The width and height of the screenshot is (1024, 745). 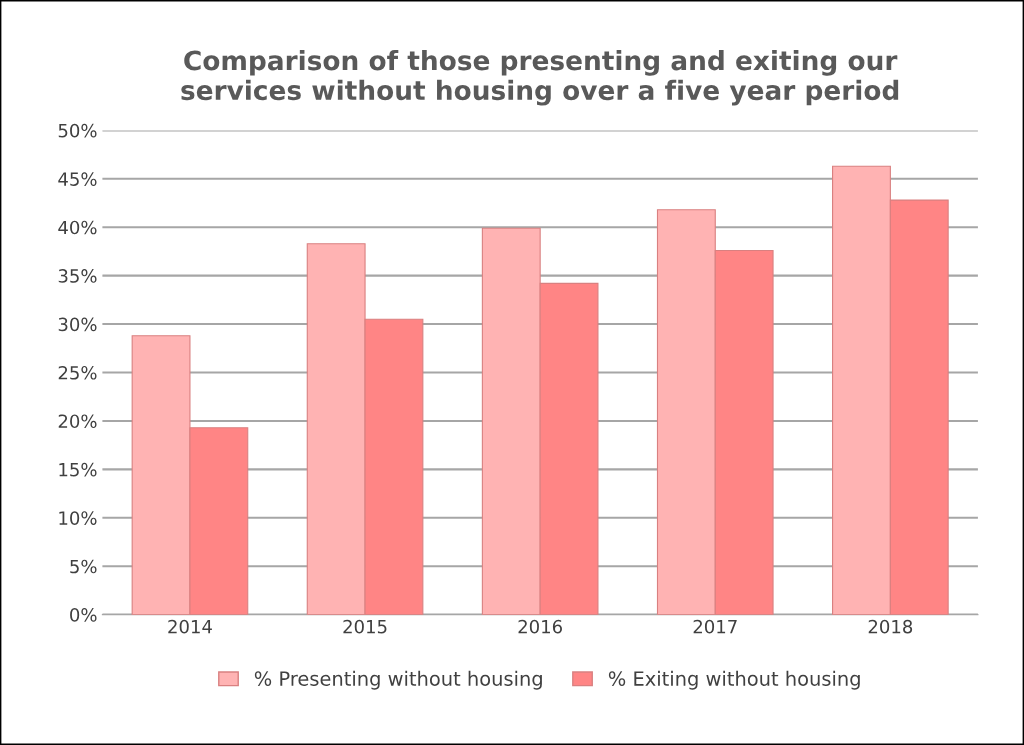 What do you see at coordinates (734, 680) in the screenshot?
I see `legend-label: % Exiting without housing` at bounding box center [734, 680].